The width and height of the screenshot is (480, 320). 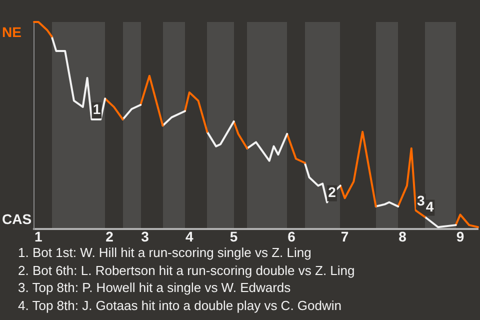 What do you see at coordinates (155, 287) in the screenshot?
I see `text: 3. Top 8th: P. Howell hit a single vs W. Edwards` at bounding box center [155, 287].